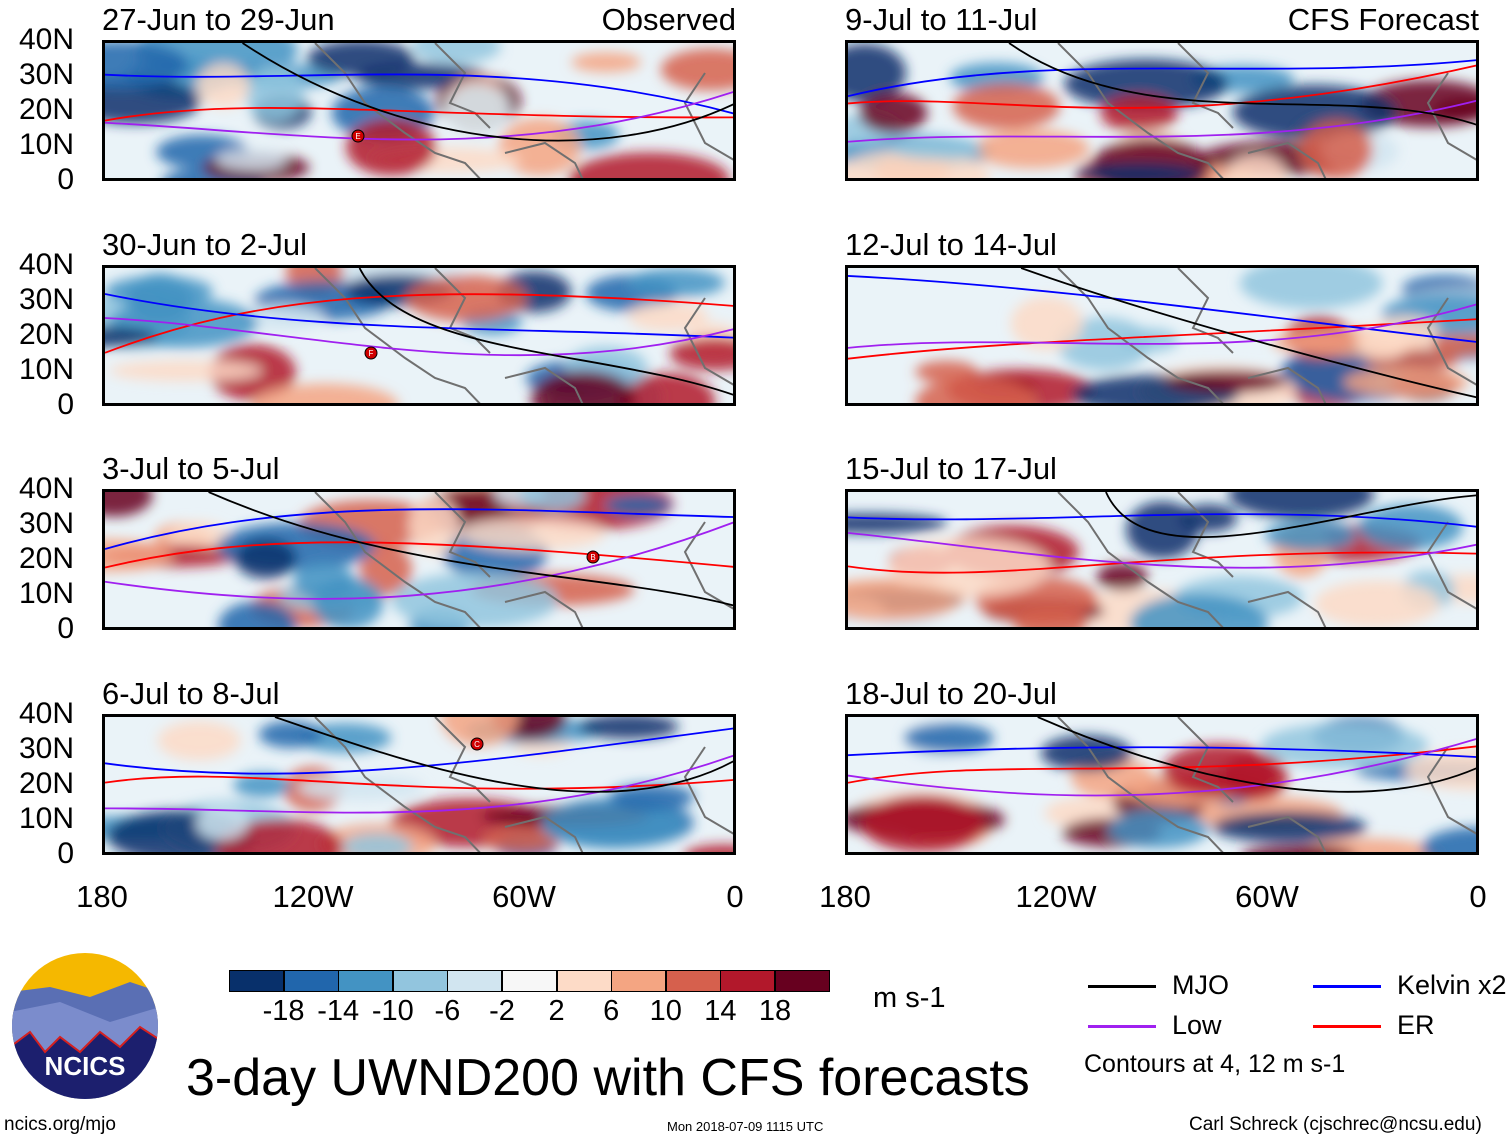 The image size is (1510, 1141). Describe the element at coordinates (593, 557) in the screenshot. I see `tropical-storm-icon: B` at that location.